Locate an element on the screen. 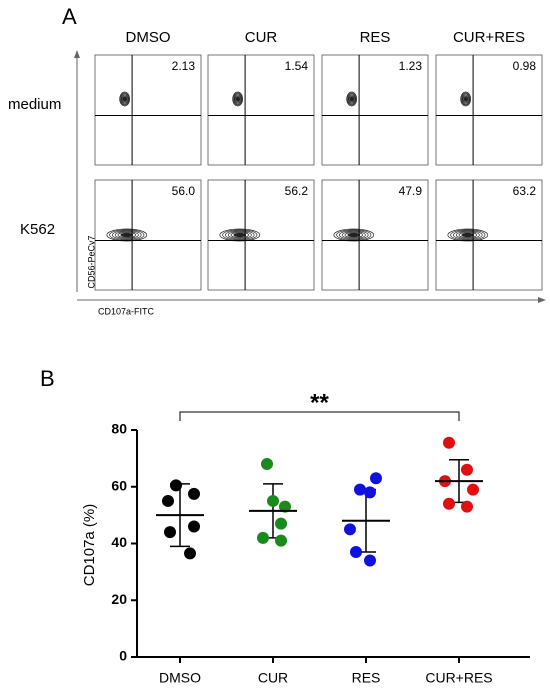 Image resolution: width=550 pixels, height=699 pixels. y-tick-label: 60 is located at coordinates (119, 485).